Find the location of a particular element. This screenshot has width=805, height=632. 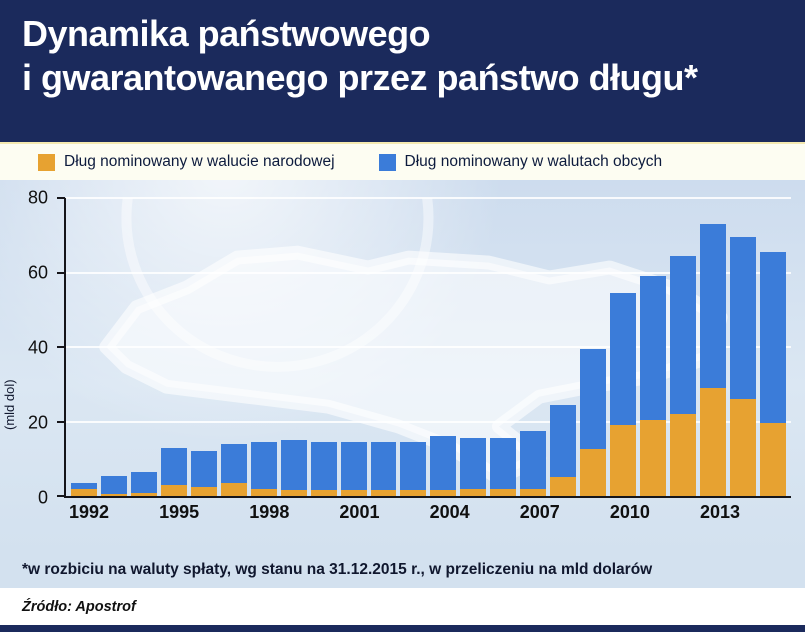

bar-2002 is located at coordinates (383, 347).